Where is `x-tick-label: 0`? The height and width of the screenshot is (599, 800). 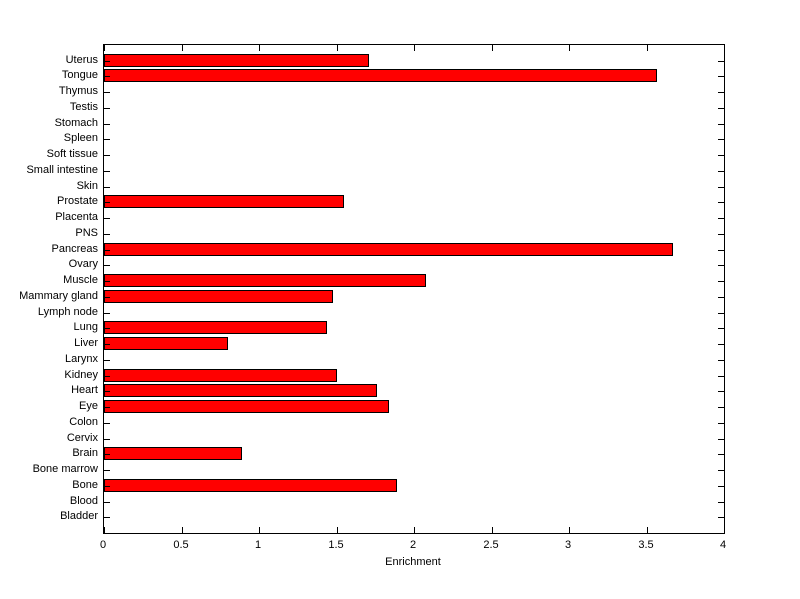
x-tick-label: 0 is located at coordinates (103, 545).